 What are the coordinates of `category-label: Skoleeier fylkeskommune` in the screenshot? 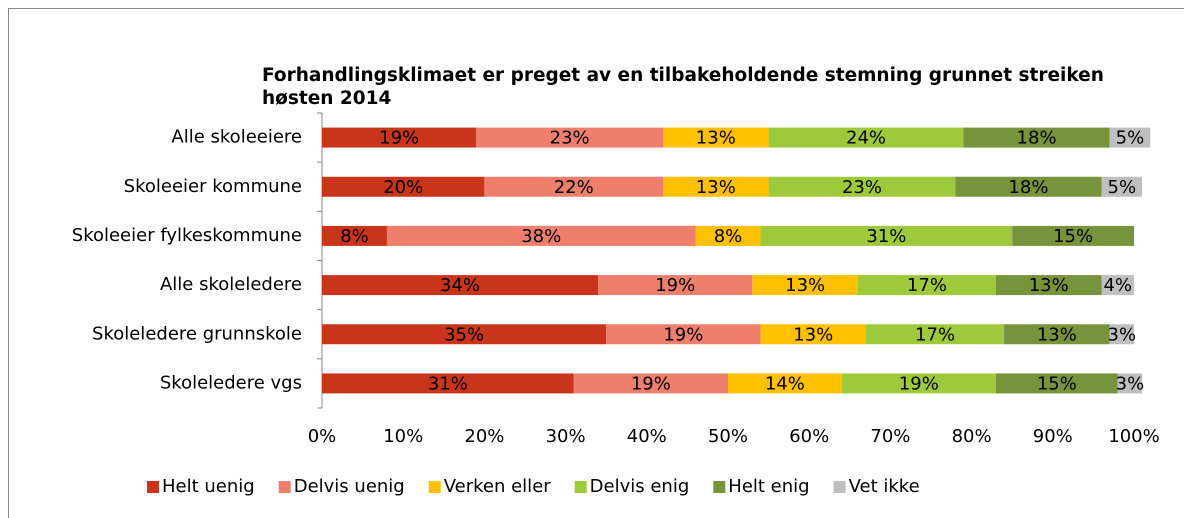 It's located at (187, 235).